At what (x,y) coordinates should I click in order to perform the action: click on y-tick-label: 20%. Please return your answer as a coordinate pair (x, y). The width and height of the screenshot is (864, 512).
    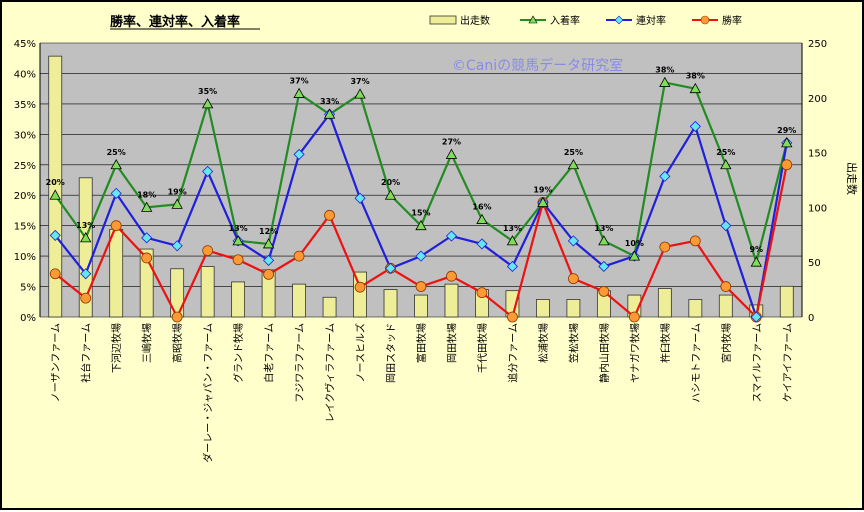
    Looking at the image, I should click on (25, 196).